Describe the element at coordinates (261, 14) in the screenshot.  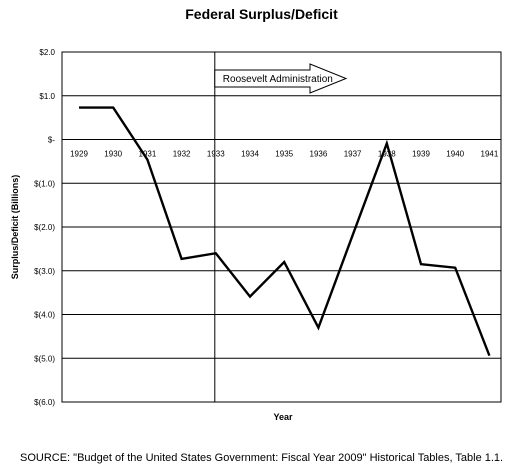
I see `chart-title: Federal Surplus/Deficit` at that location.